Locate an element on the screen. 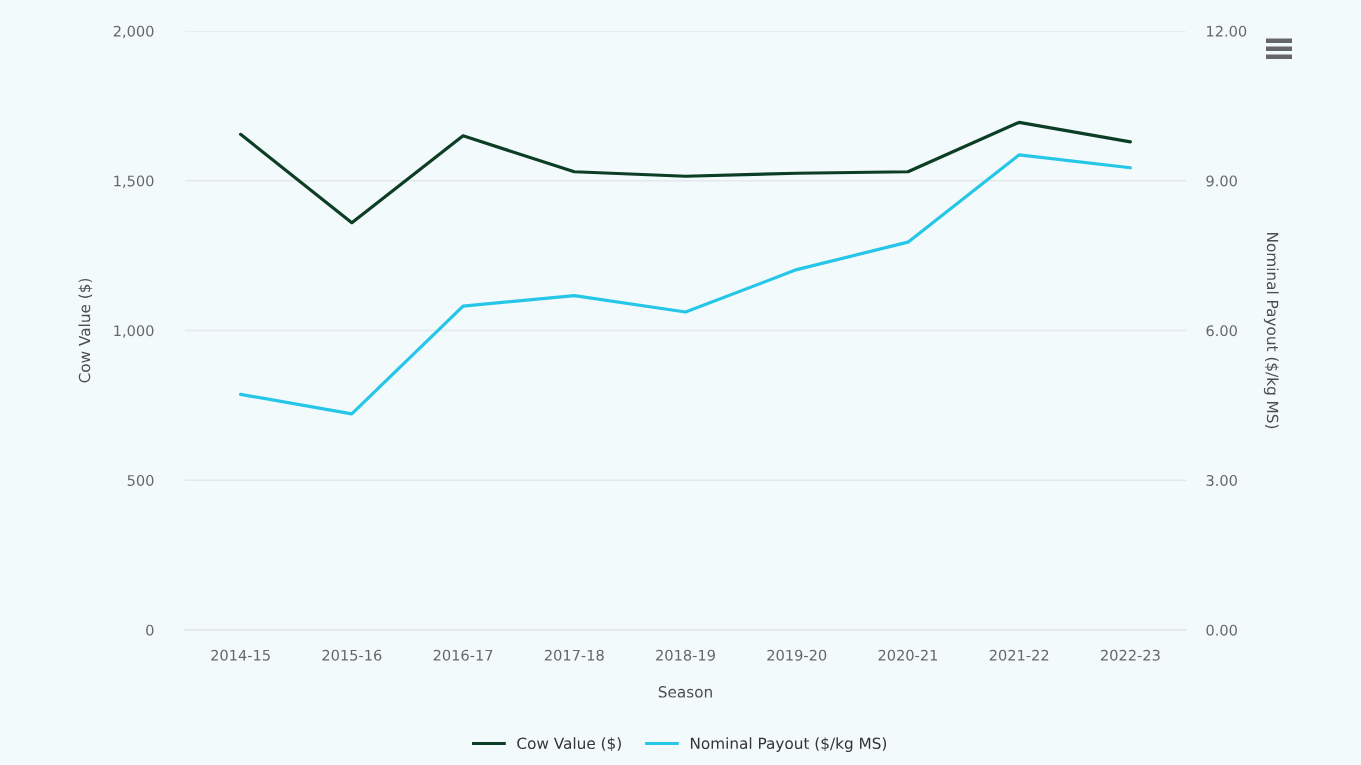 This screenshot has width=1361, height=765. y-axis-title: Cow Value ($) is located at coordinates (85, 330).